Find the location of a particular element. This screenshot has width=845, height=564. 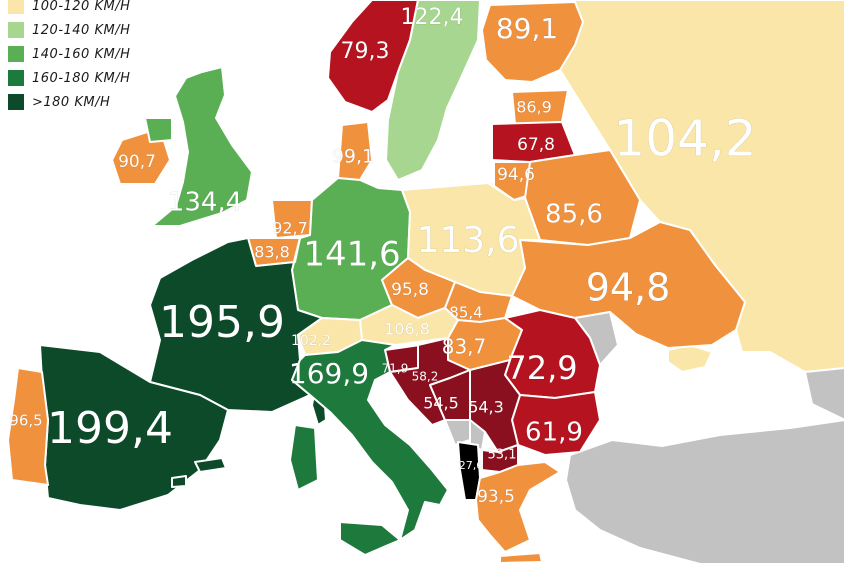

label-belarus: 85,6 is located at coordinates (574, 215).